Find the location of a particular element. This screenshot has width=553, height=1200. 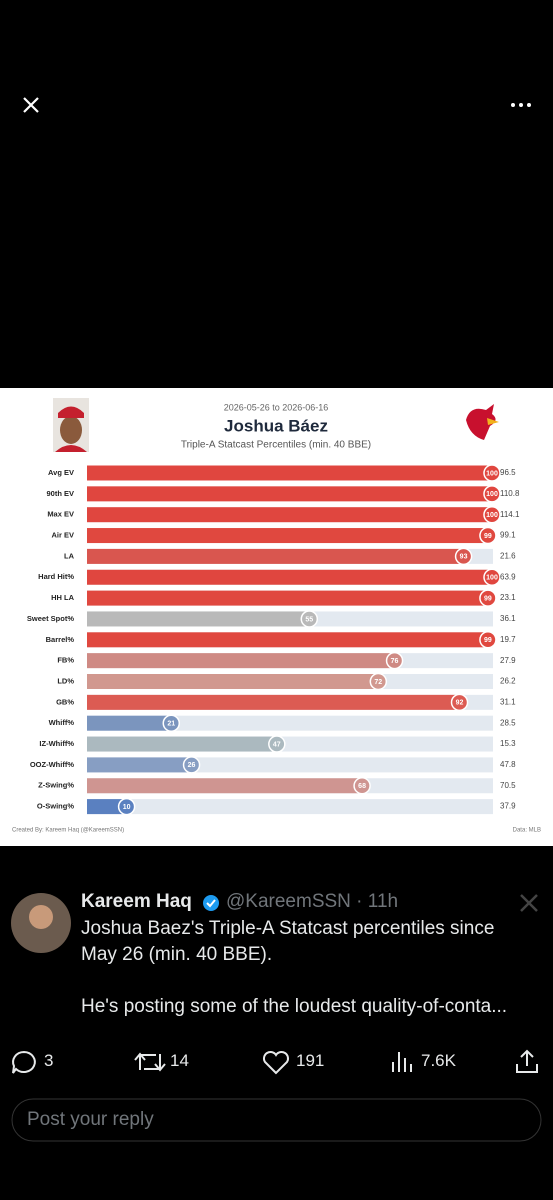

percentile-label: 26 is located at coordinates (192, 765).